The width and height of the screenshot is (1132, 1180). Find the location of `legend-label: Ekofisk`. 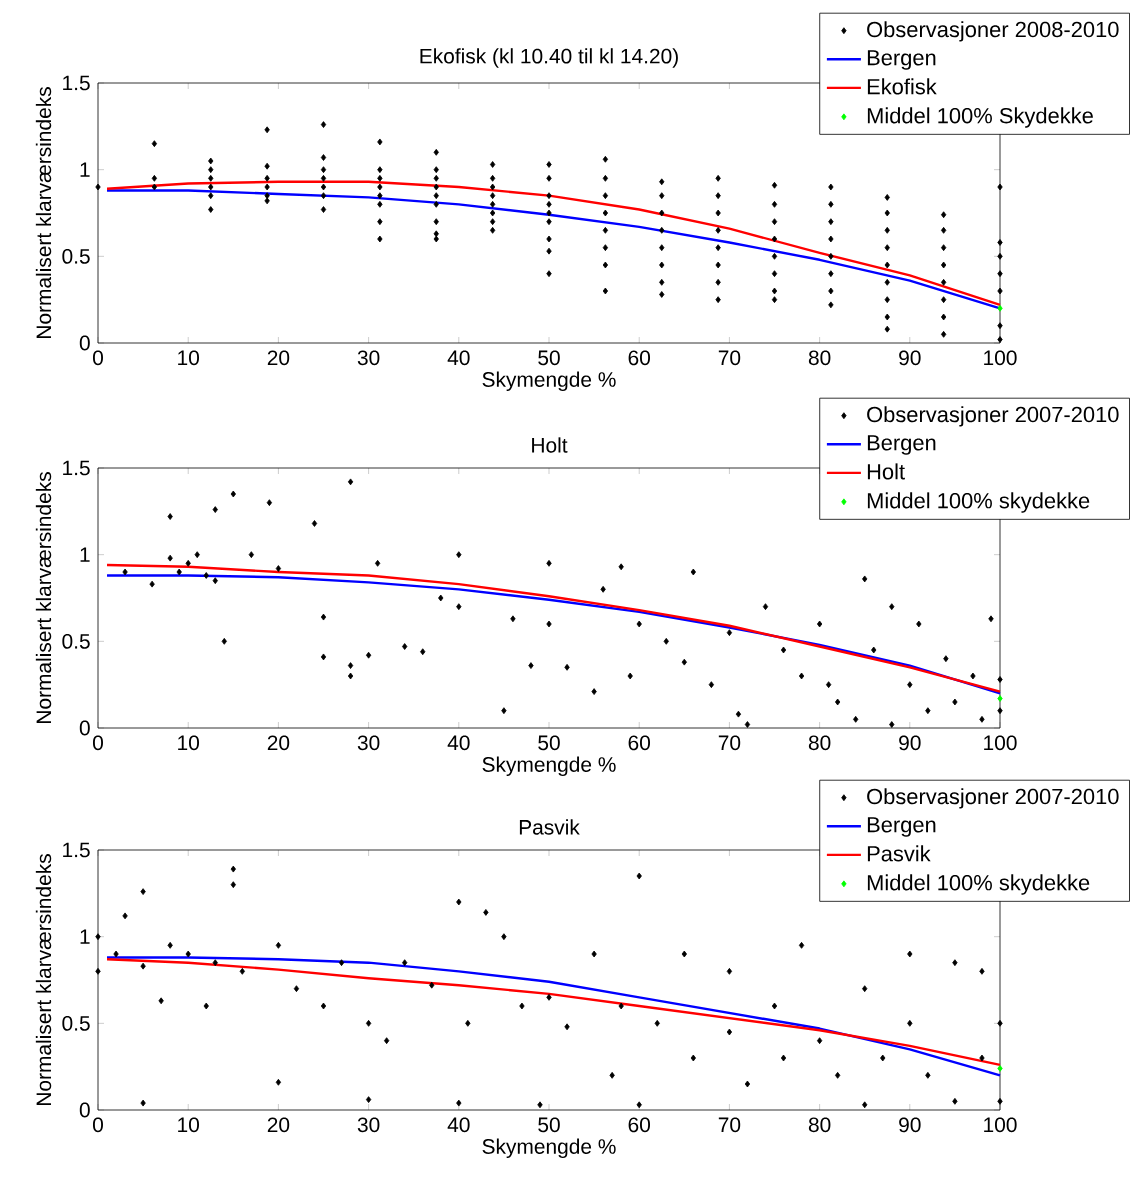

legend-label: Ekofisk is located at coordinates (902, 86).